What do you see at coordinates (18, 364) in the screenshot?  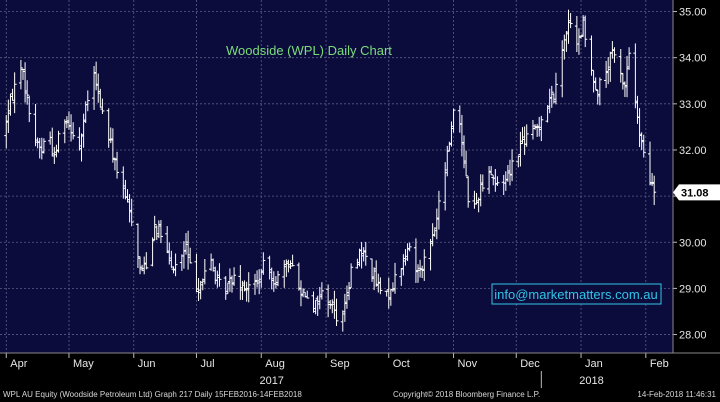 I see `x-tick-label: Apr` at bounding box center [18, 364].